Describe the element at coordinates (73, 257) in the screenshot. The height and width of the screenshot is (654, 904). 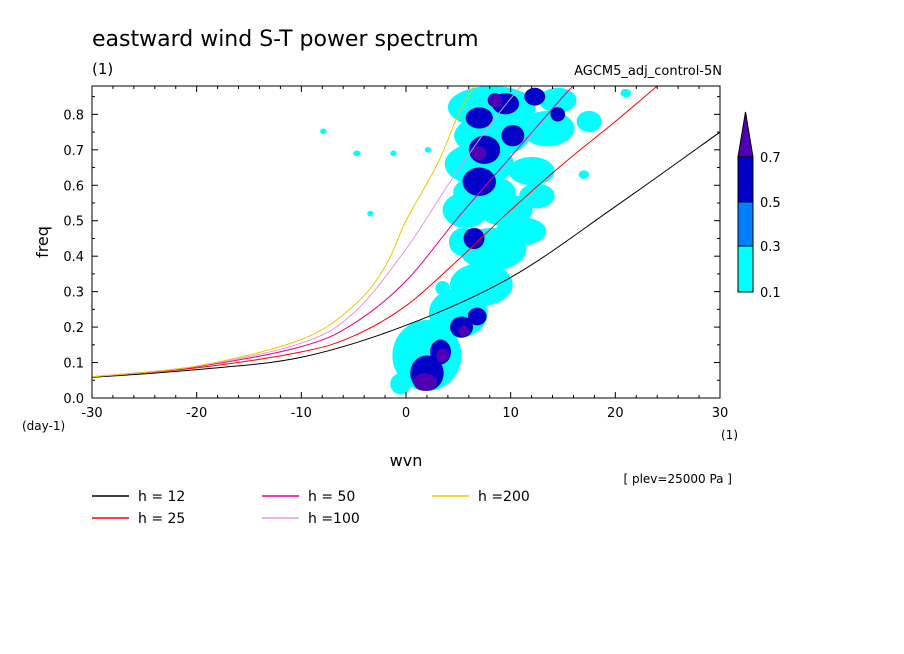
I see `y-tick-label: 0.4` at that location.